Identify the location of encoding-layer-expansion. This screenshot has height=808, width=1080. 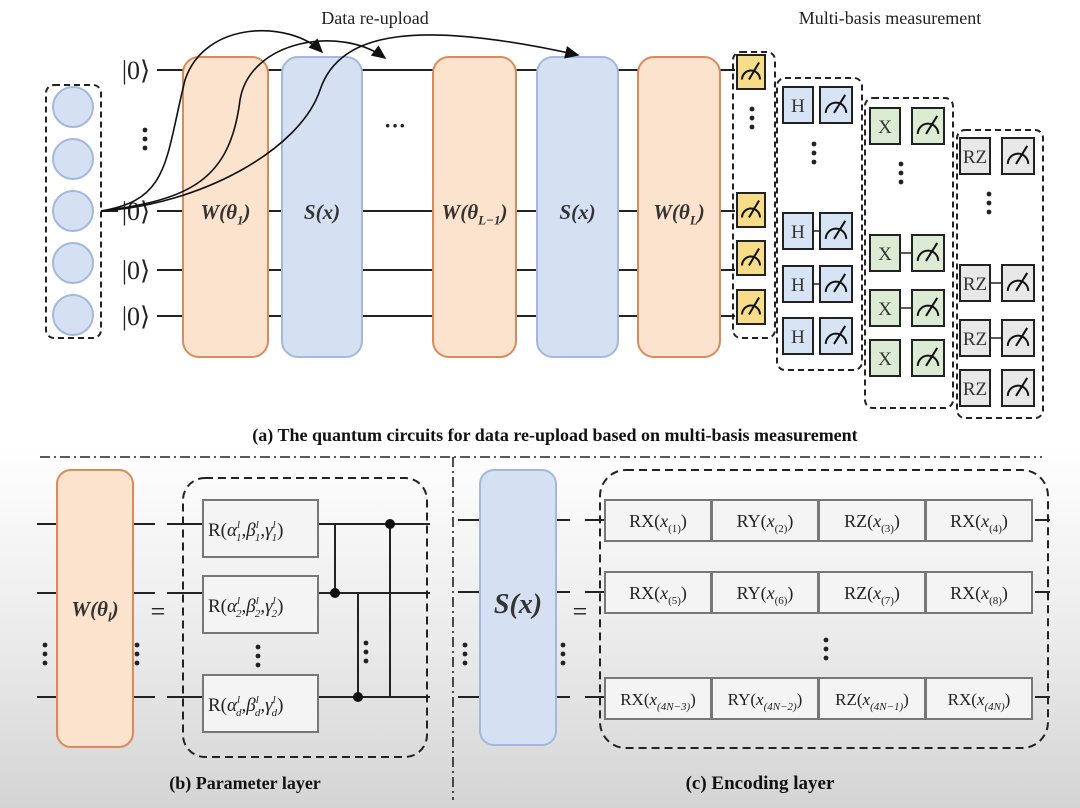
(824, 609).